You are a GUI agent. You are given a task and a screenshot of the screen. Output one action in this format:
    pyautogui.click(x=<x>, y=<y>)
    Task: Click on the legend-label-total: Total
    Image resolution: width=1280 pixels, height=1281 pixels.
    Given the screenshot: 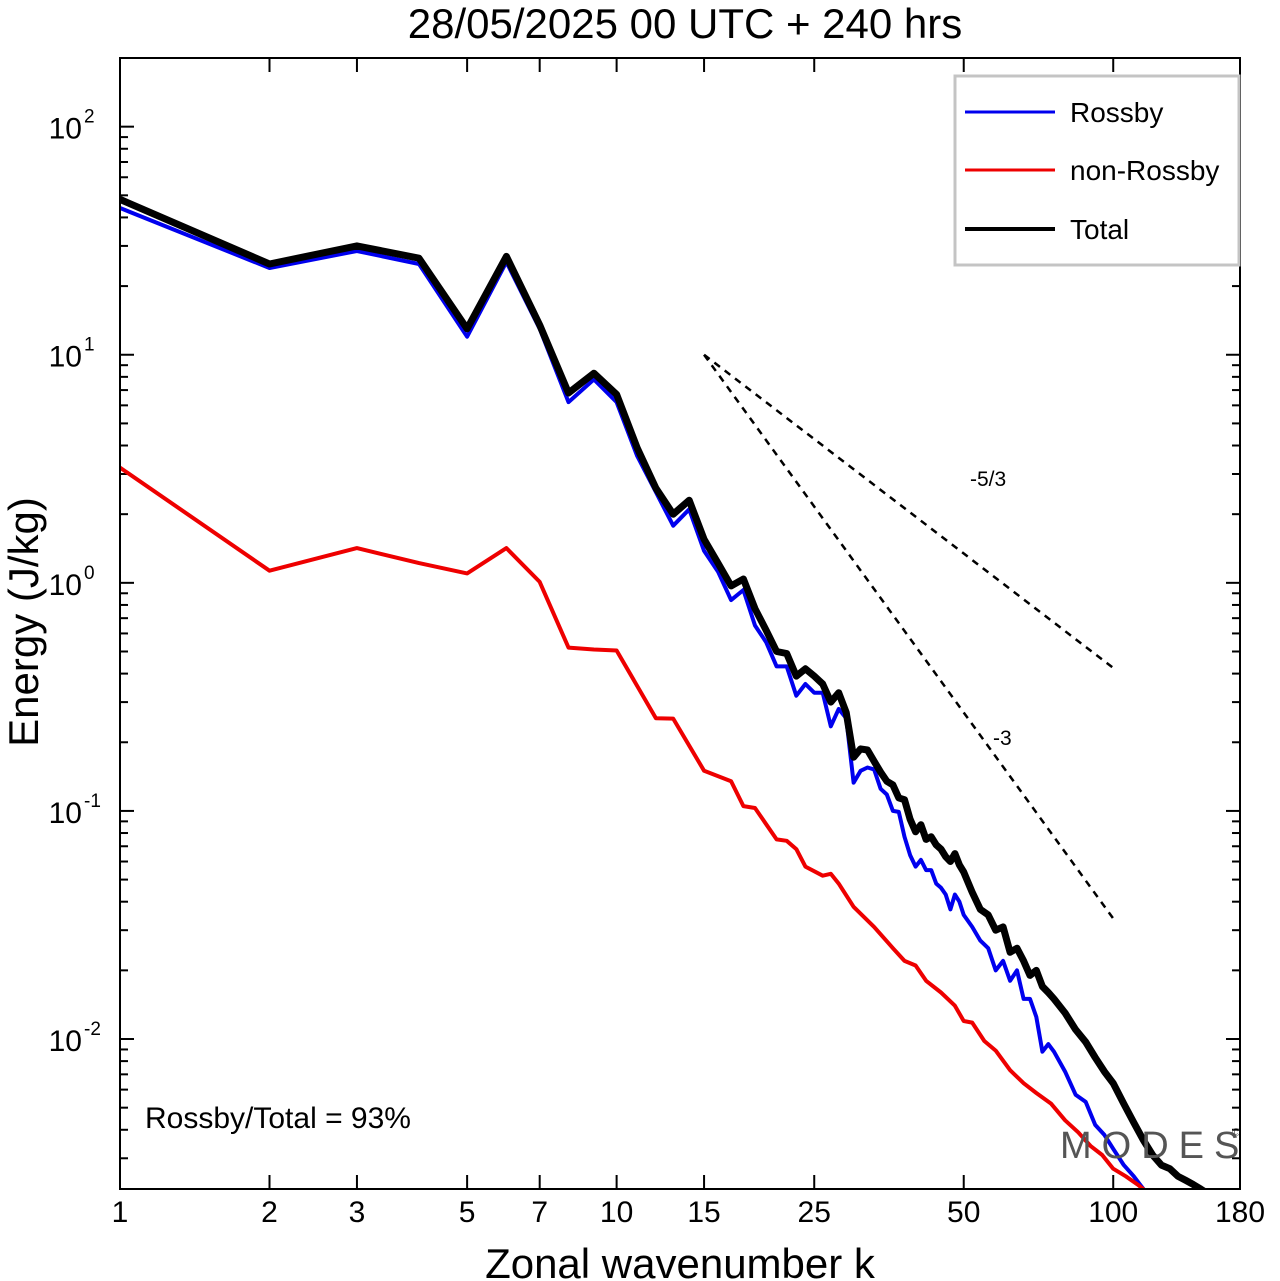 What is the action you would take?
    pyautogui.click(x=1099, y=229)
    